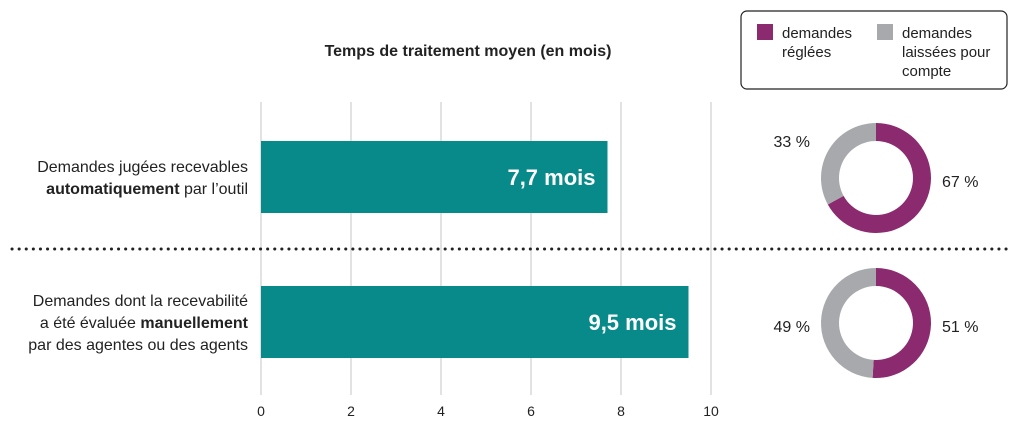 The image size is (1024, 436). What do you see at coordinates (806, 52) in the screenshot?
I see `legend-label: réglées` at bounding box center [806, 52].